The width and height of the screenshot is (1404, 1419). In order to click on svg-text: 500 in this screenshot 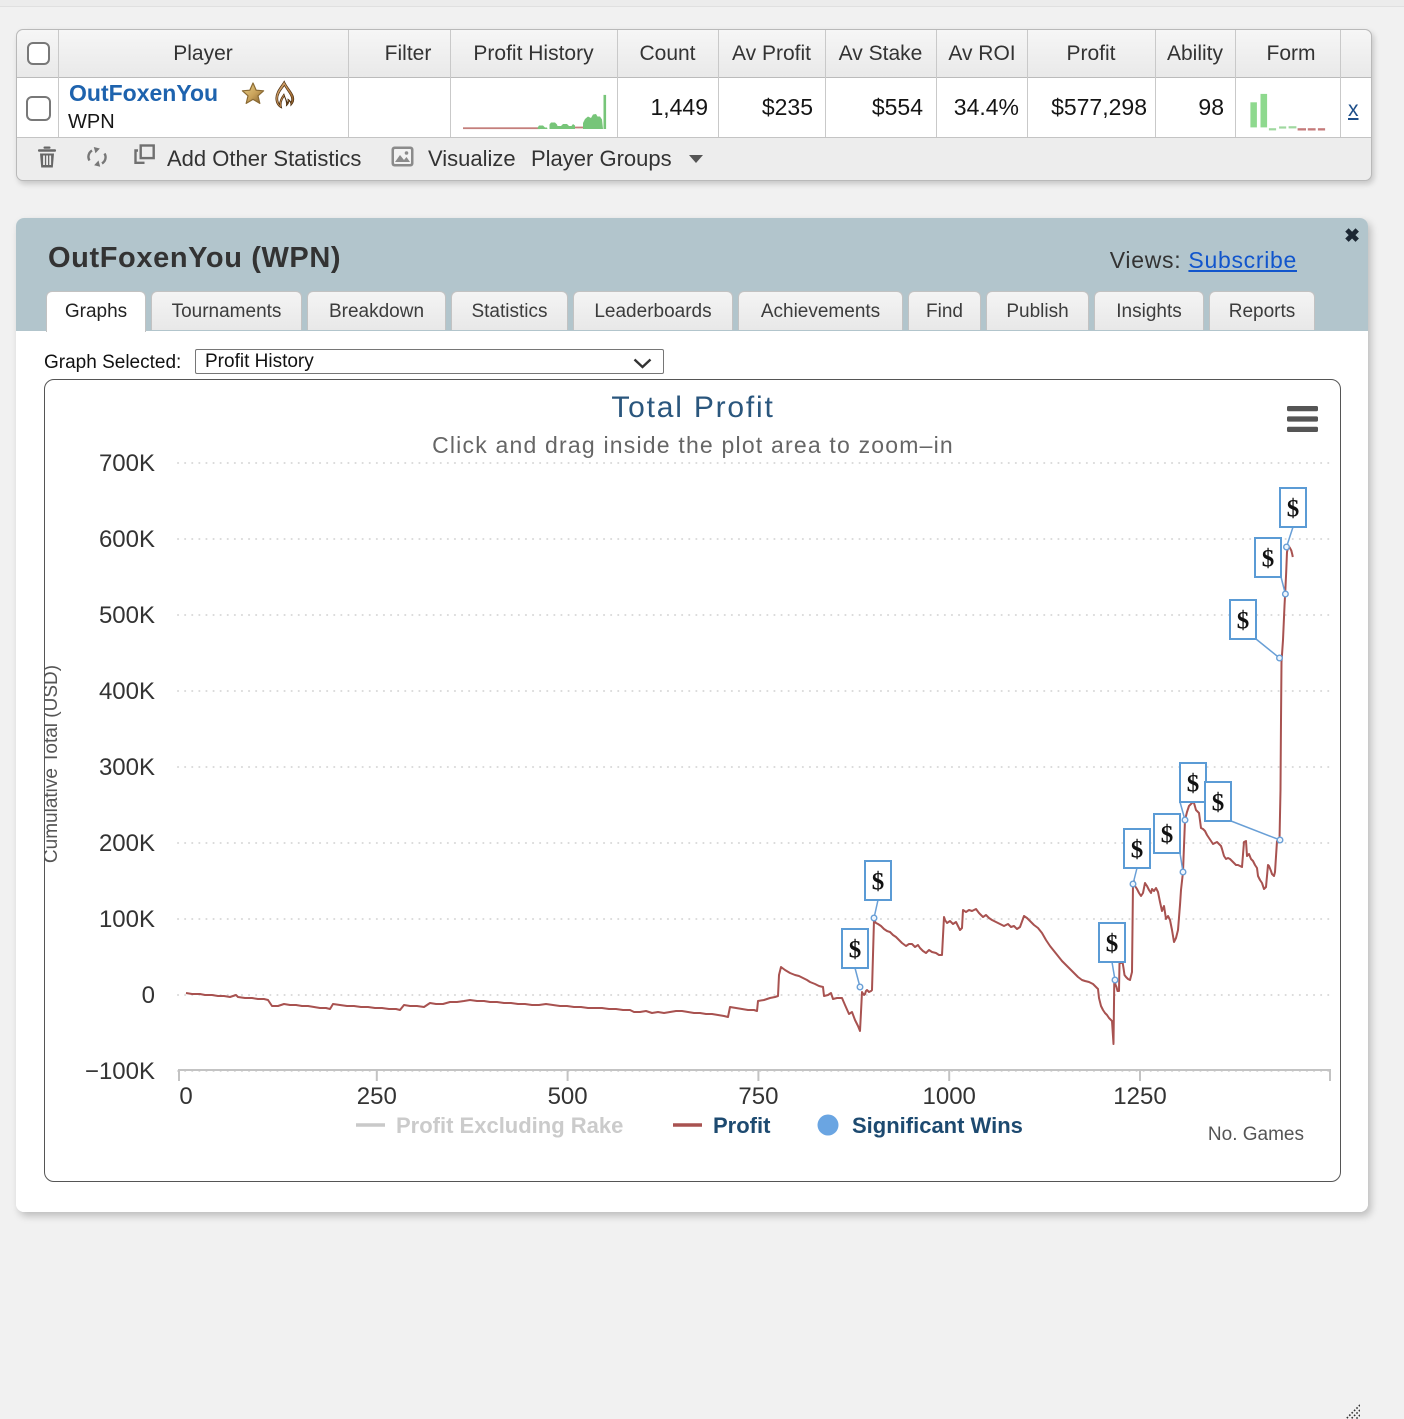, I will do `click(568, 1096)`.